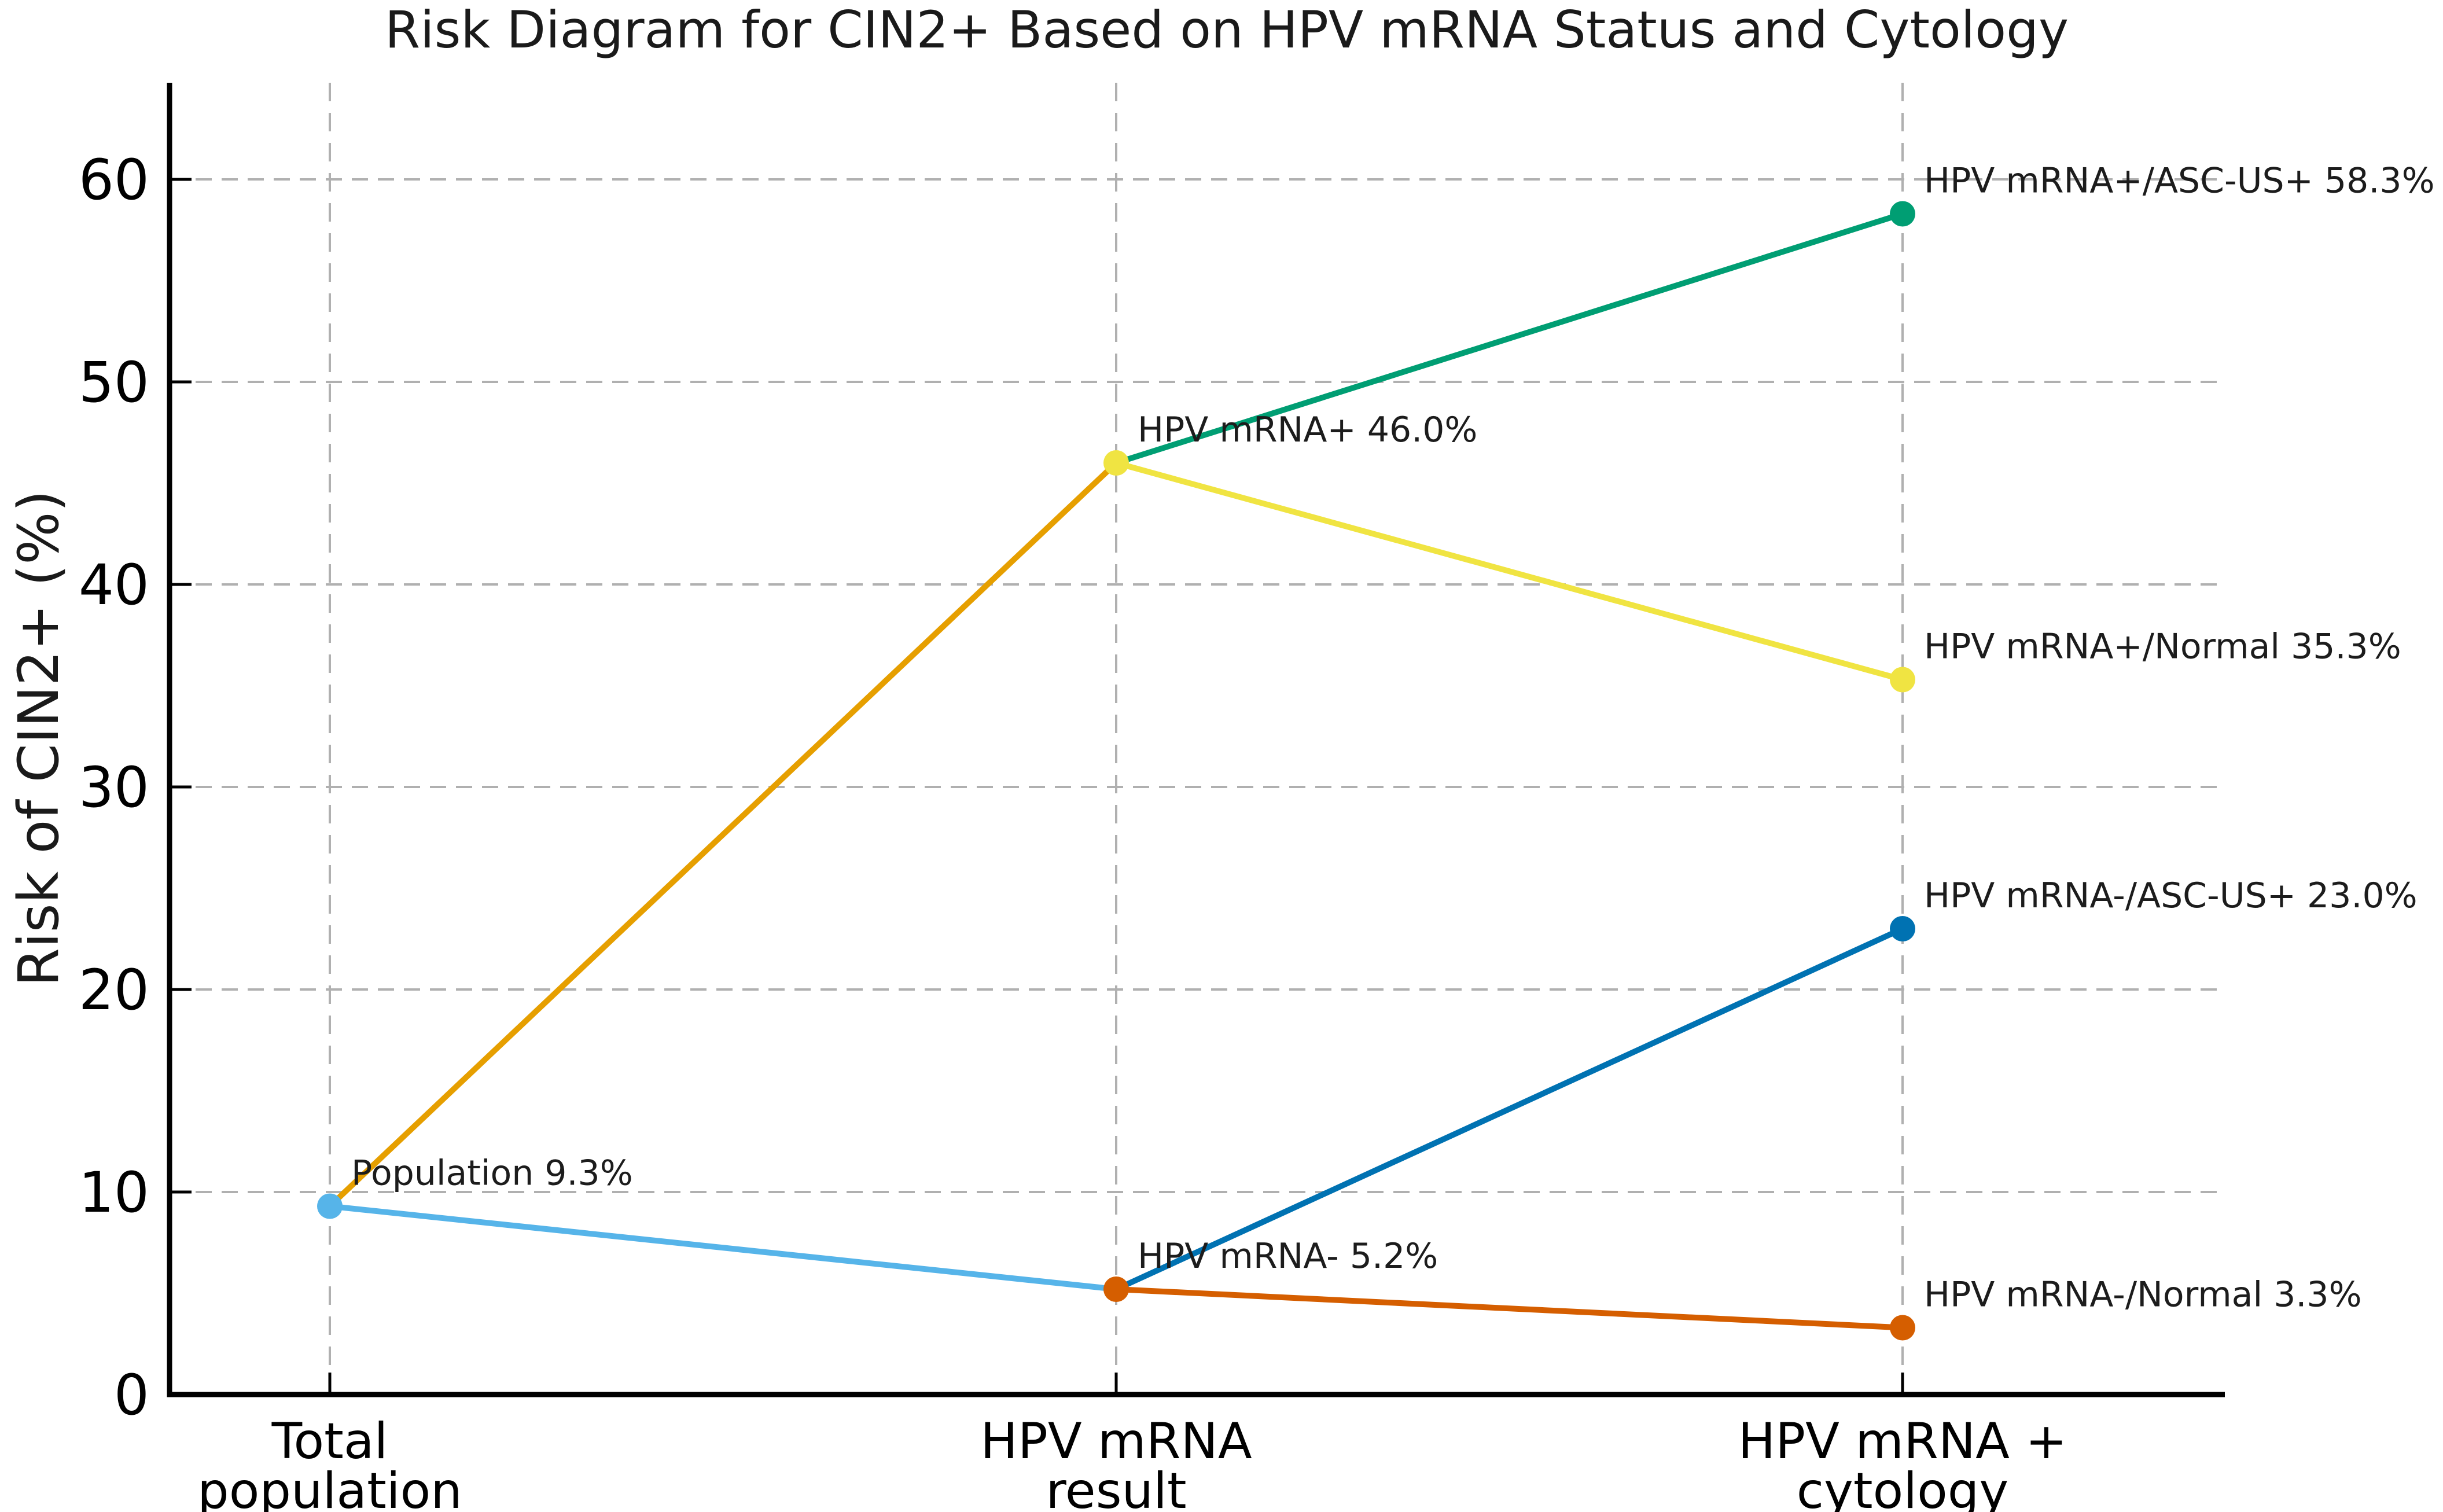 The image size is (2443, 1512). I want to click on x-tick-label-1: HPV mRNA result, so click(1116, 1462).